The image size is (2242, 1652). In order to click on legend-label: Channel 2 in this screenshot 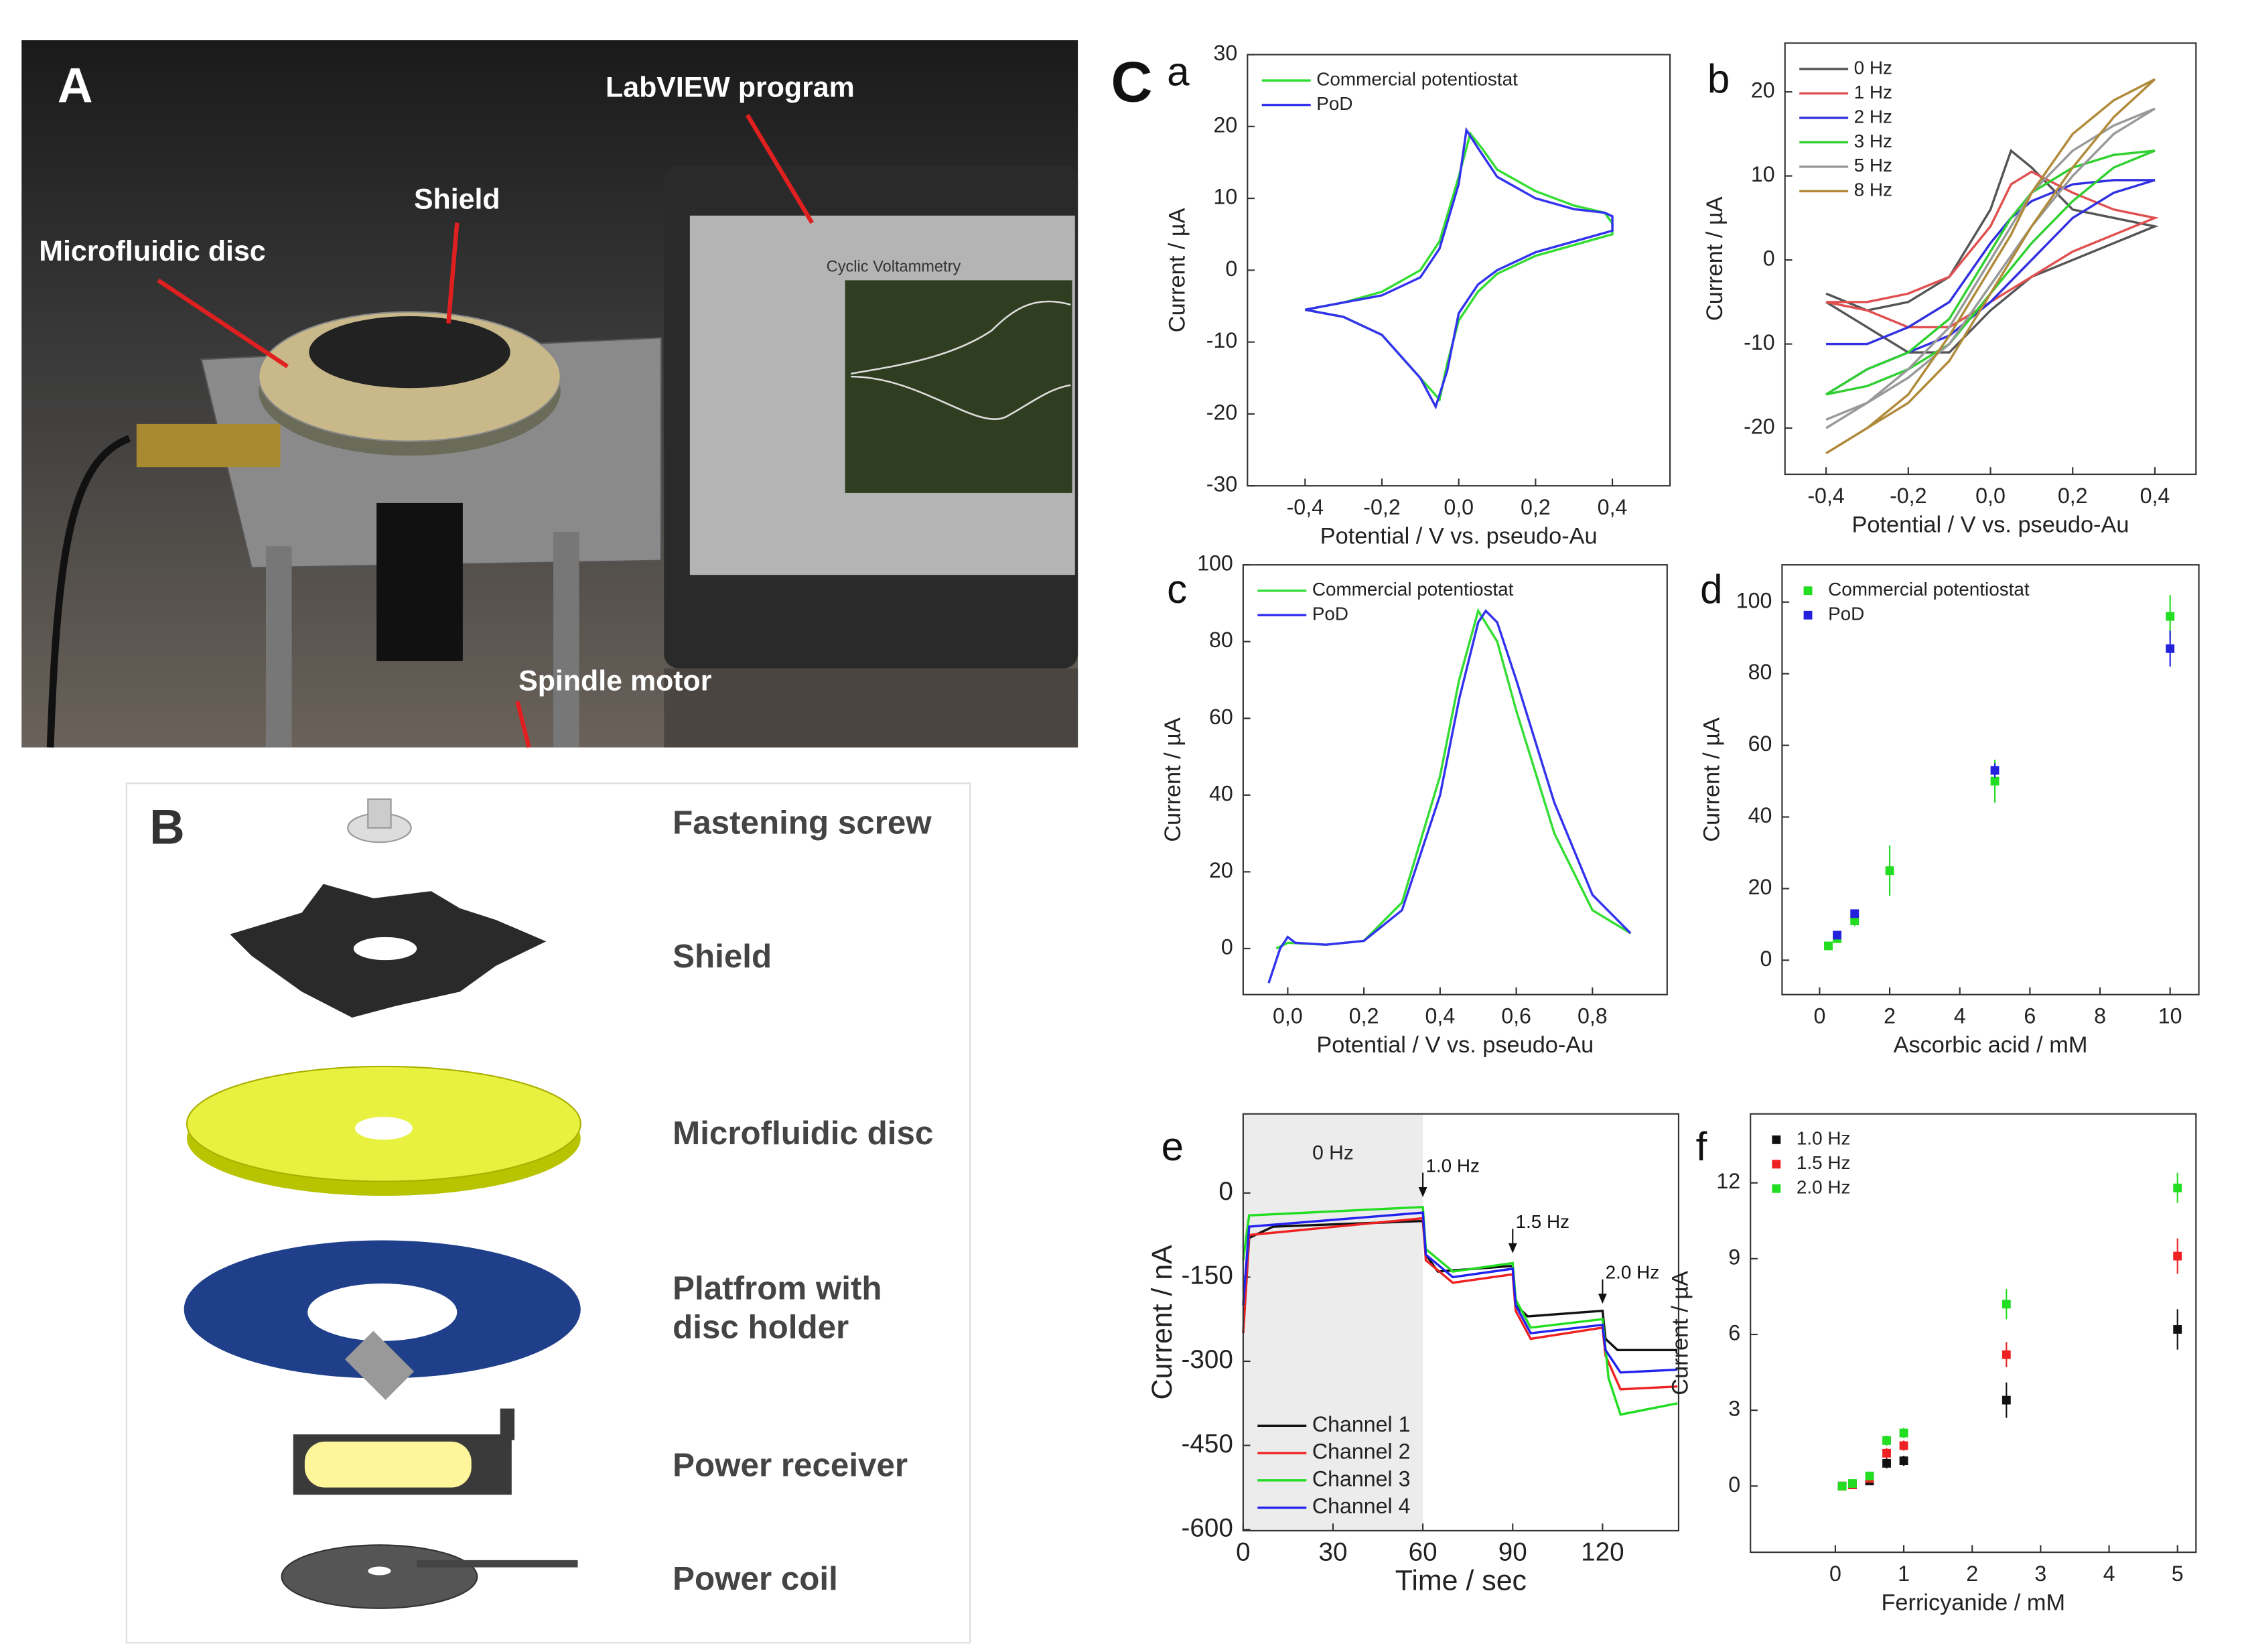, I will do `click(1361, 1452)`.